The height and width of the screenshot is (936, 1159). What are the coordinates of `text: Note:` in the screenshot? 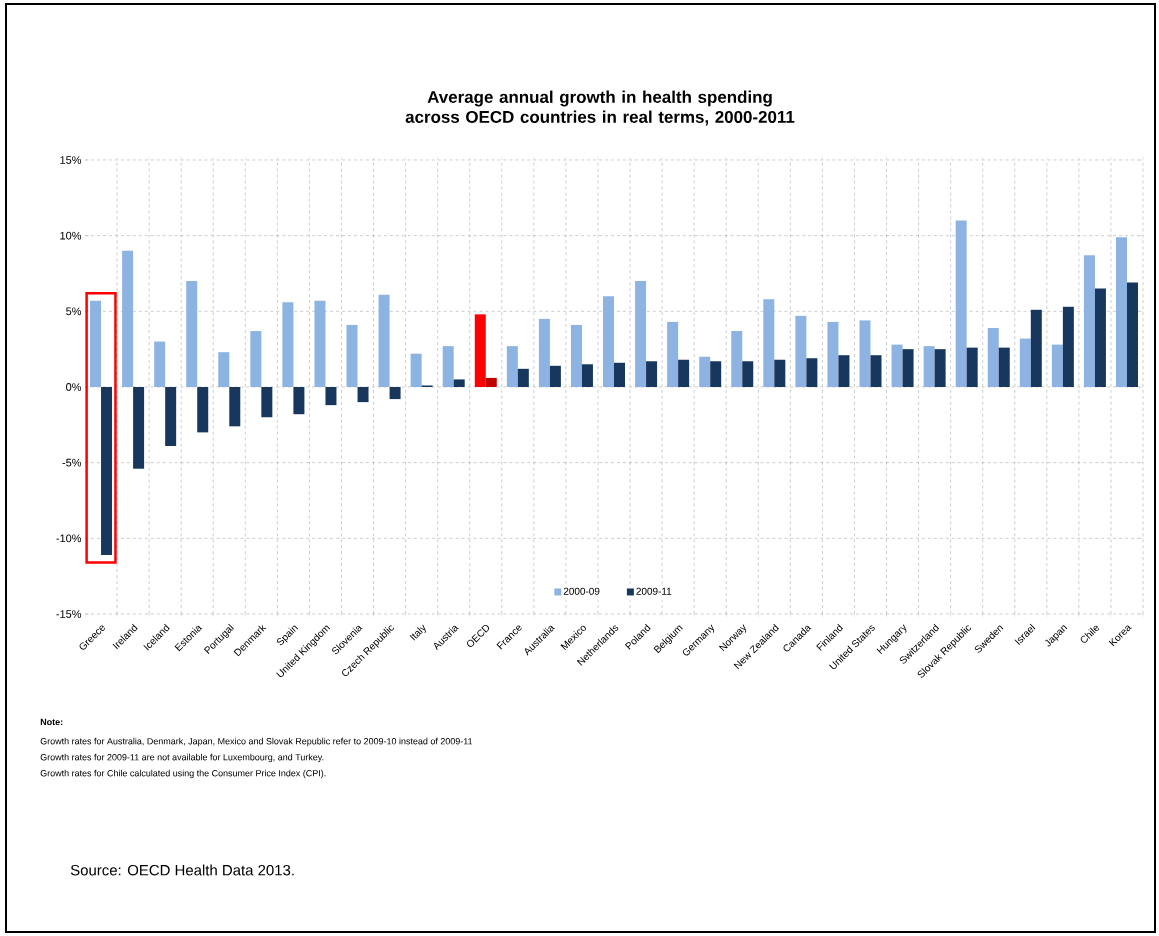 It's located at (51, 722).